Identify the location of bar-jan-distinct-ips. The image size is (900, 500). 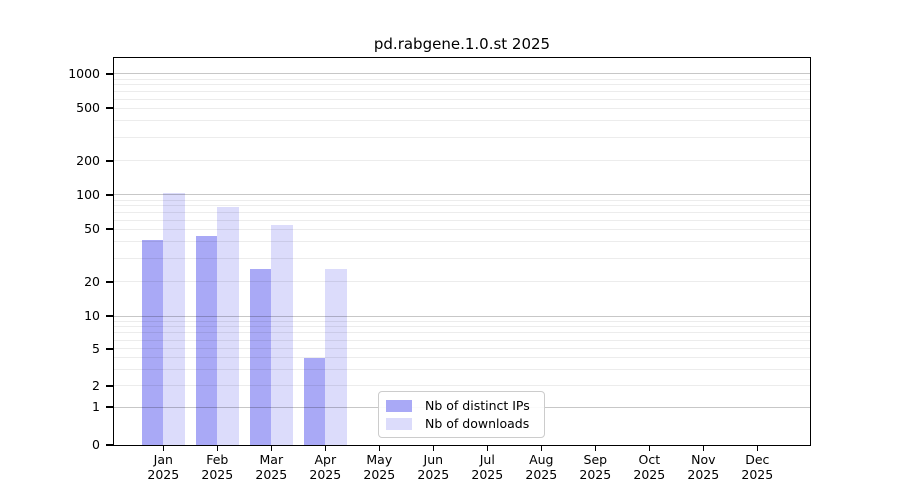
(152, 342).